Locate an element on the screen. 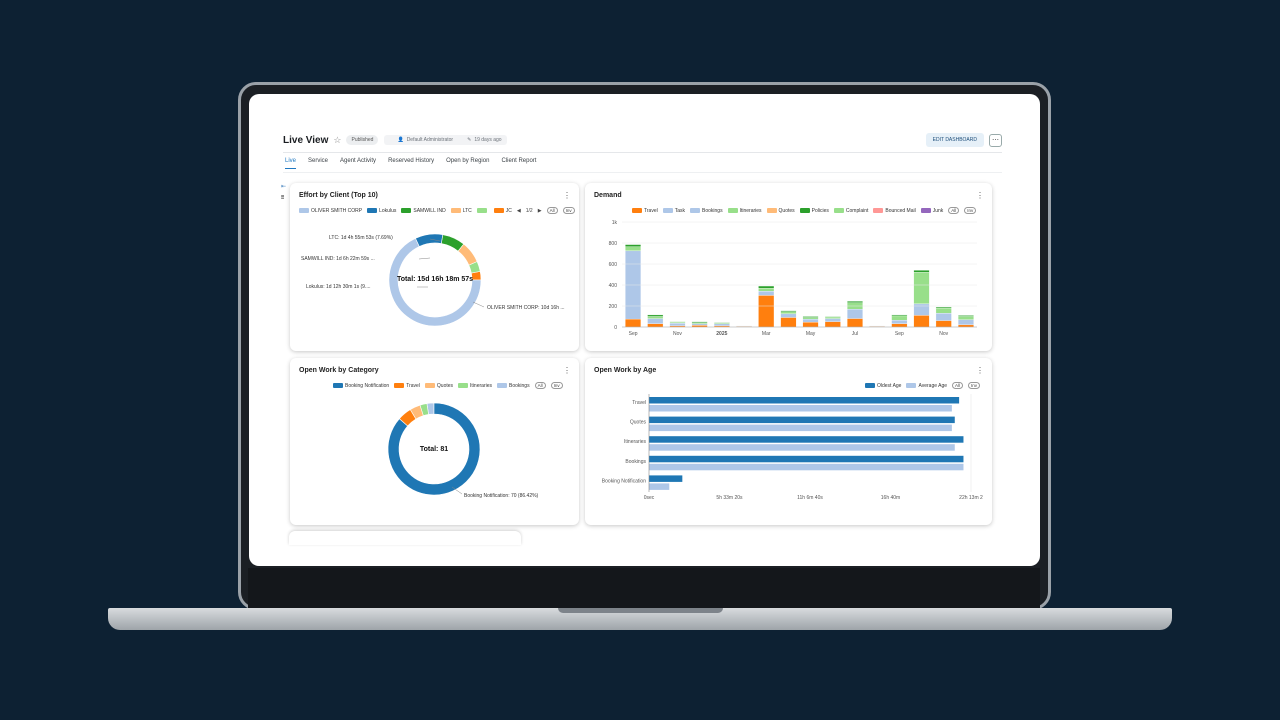 The image size is (1280, 720). legend-item: Complaint is located at coordinates (850, 211).